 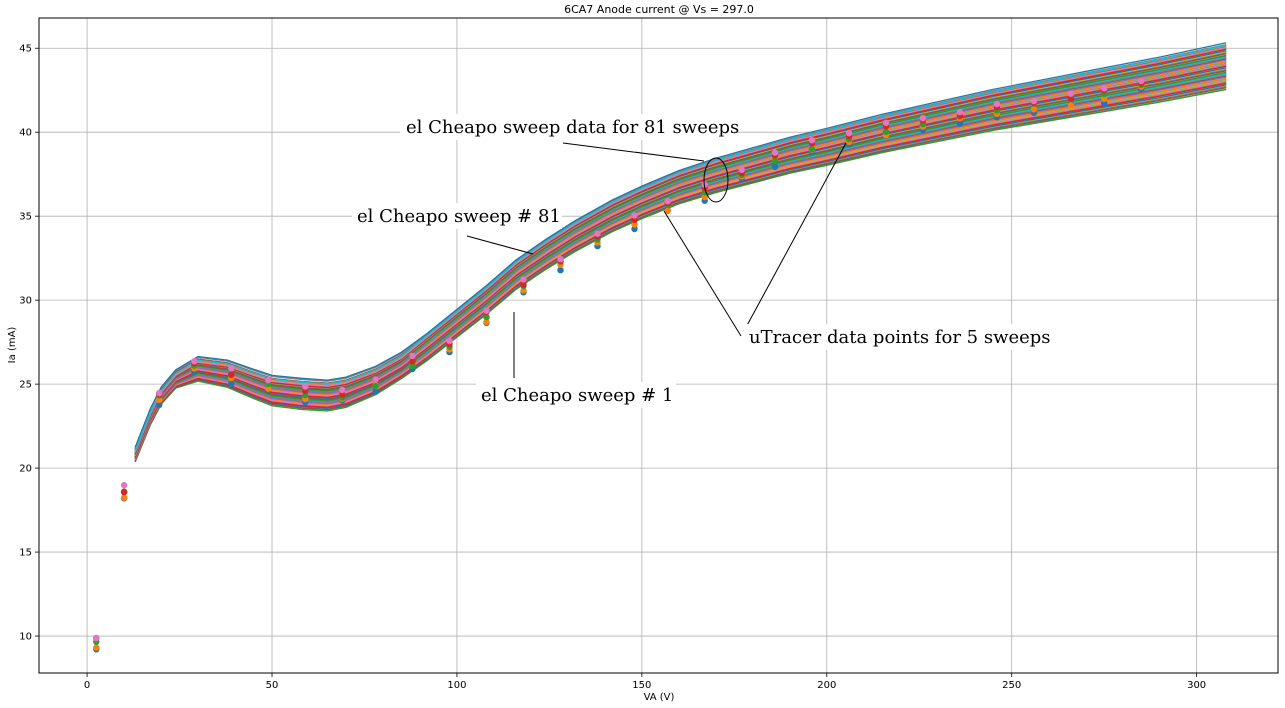 I want to click on x-tick-label: 100, so click(x=456, y=685).